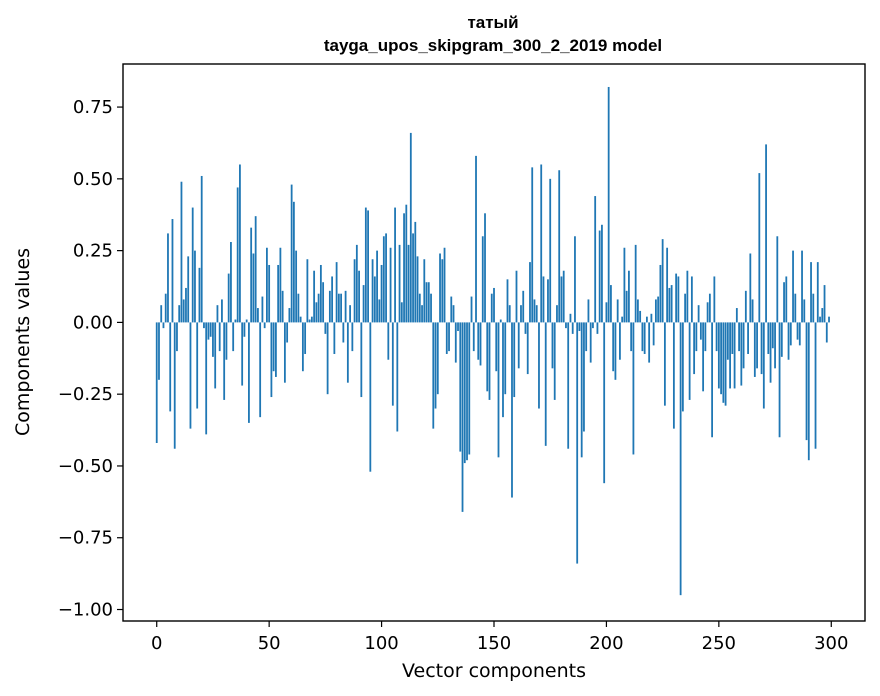 The image size is (880, 696). What do you see at coordinates (381, 643) in the screenshot?
I see `x-tick-label: 100` at bounding box center [381, 643].